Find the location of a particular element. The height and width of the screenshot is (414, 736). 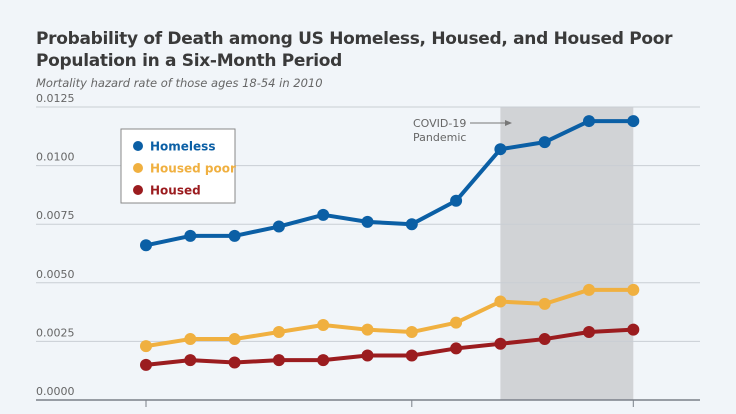

series-housed-poor is located at coordinates (390, 318).